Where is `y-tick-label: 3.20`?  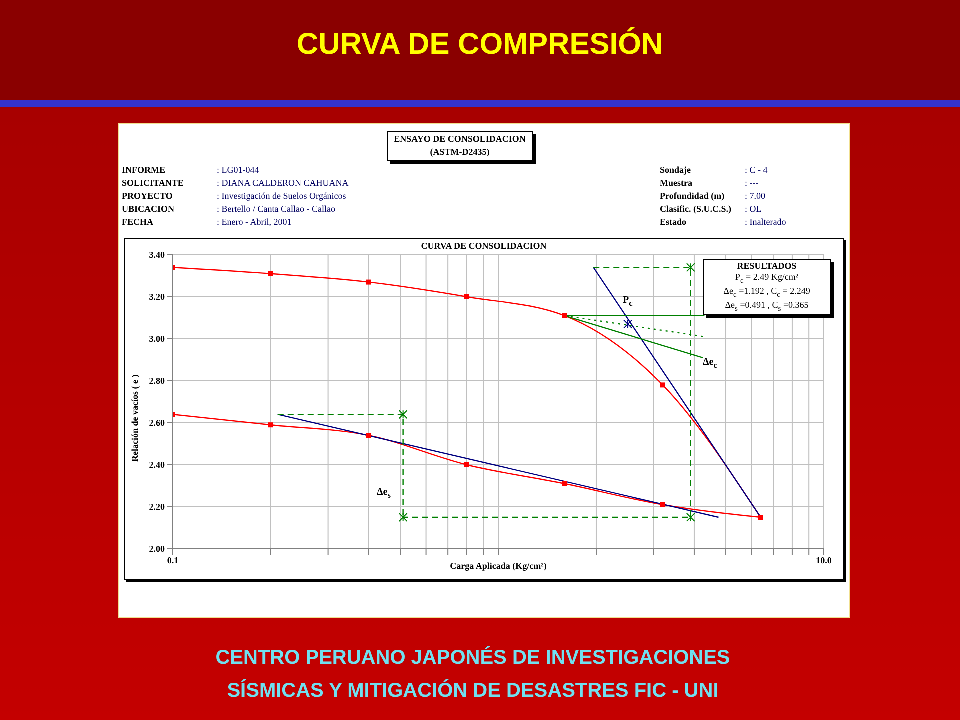 y-tick-label: 3.20 is located at coordinates (157, 297).